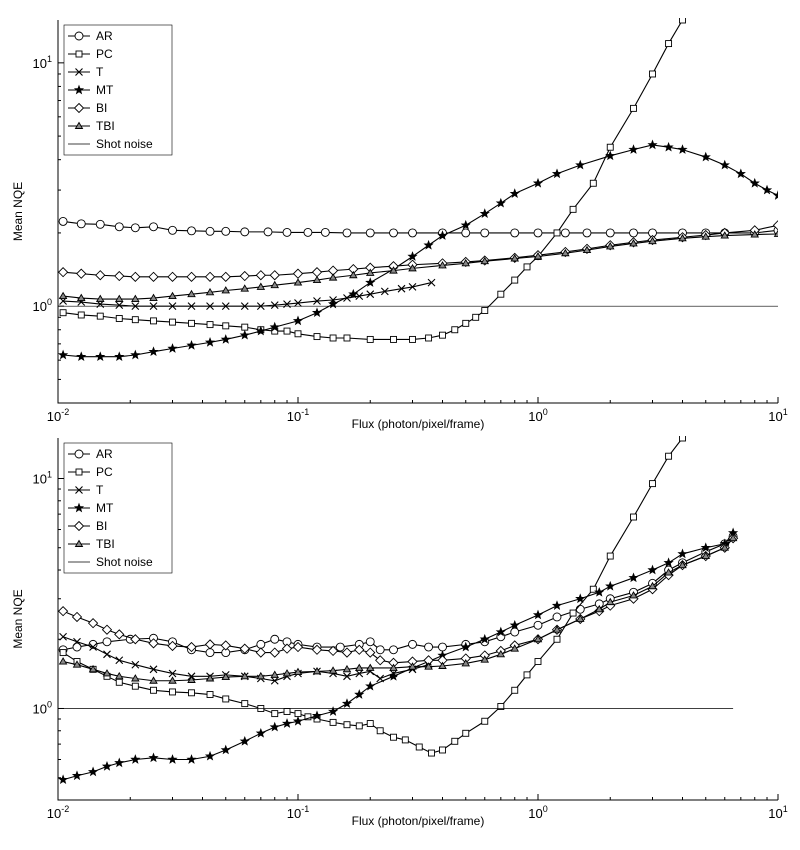  Describe the element at coordinates (298, 415) in the screenshot. I see `x-tick-label: 10⁻¹` at that location.